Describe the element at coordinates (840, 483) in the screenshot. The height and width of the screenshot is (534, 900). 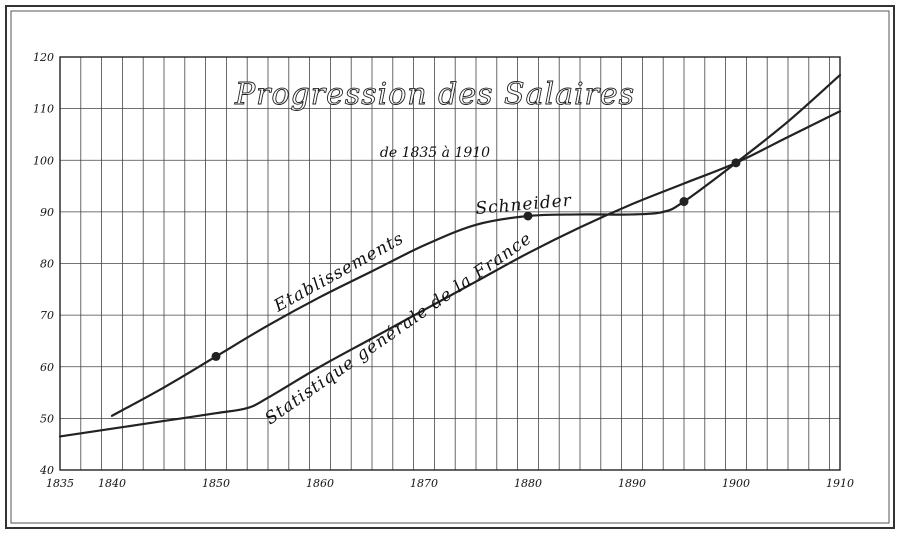
I see `x-tick-label: 1910` at that location.